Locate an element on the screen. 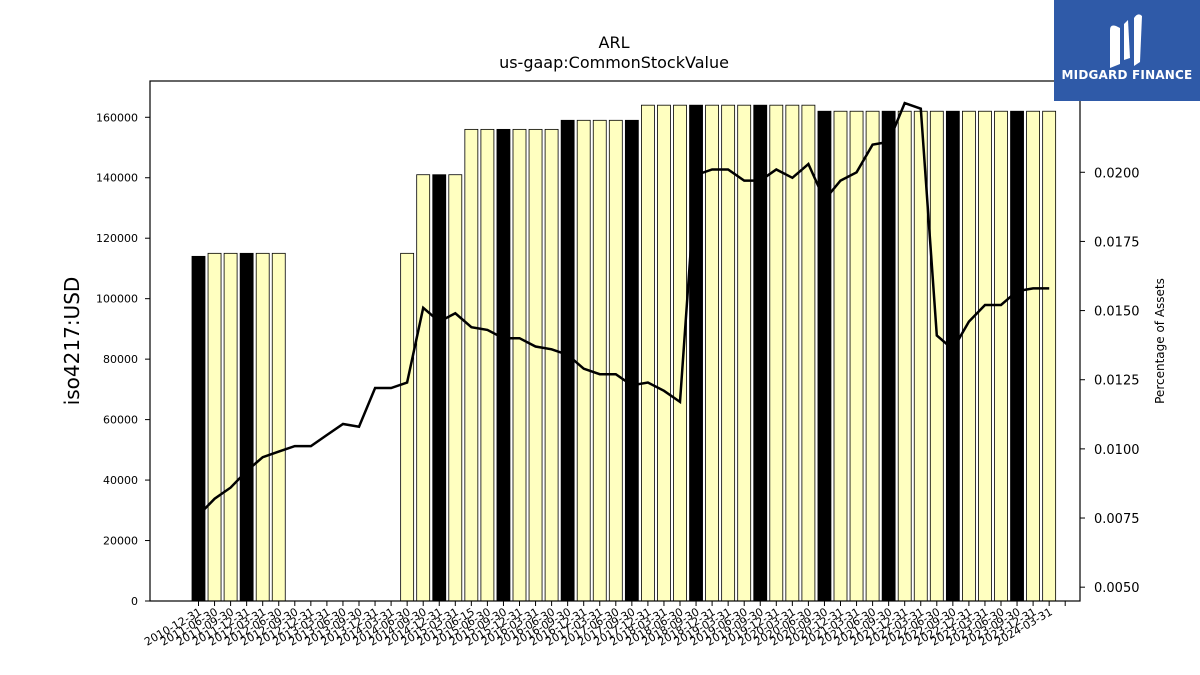 Image resolution: width=1200 pixels, height=675 pixels. y-tick-label: 120000 is located at coordinates (117, 238).